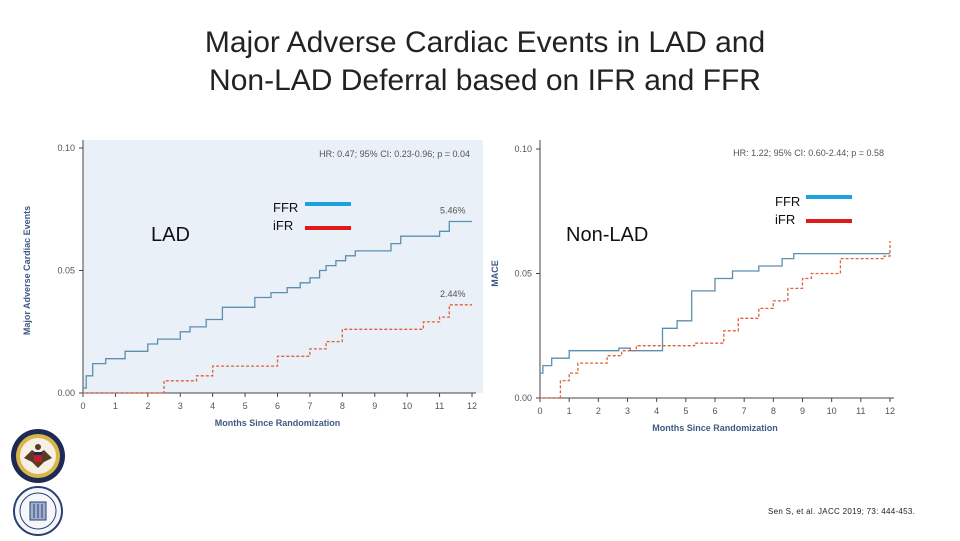 This screenshot has width=960, height=541. I want to click on nonlad-y-tick-label: 0.05, so click(523, 274).